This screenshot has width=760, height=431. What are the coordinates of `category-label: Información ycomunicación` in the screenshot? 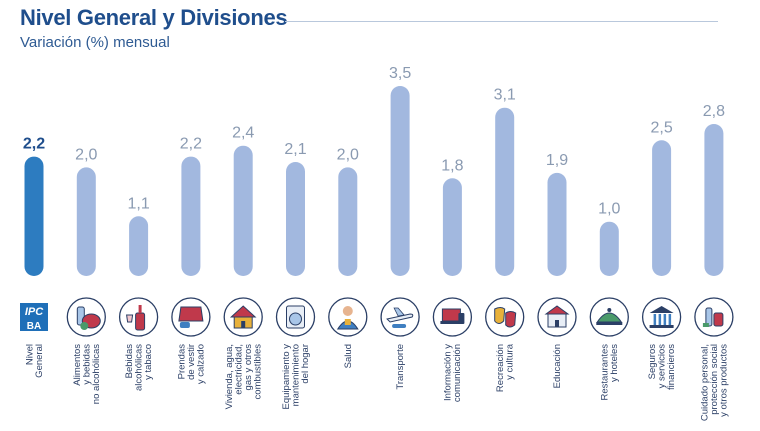 It's located at (453, 373).